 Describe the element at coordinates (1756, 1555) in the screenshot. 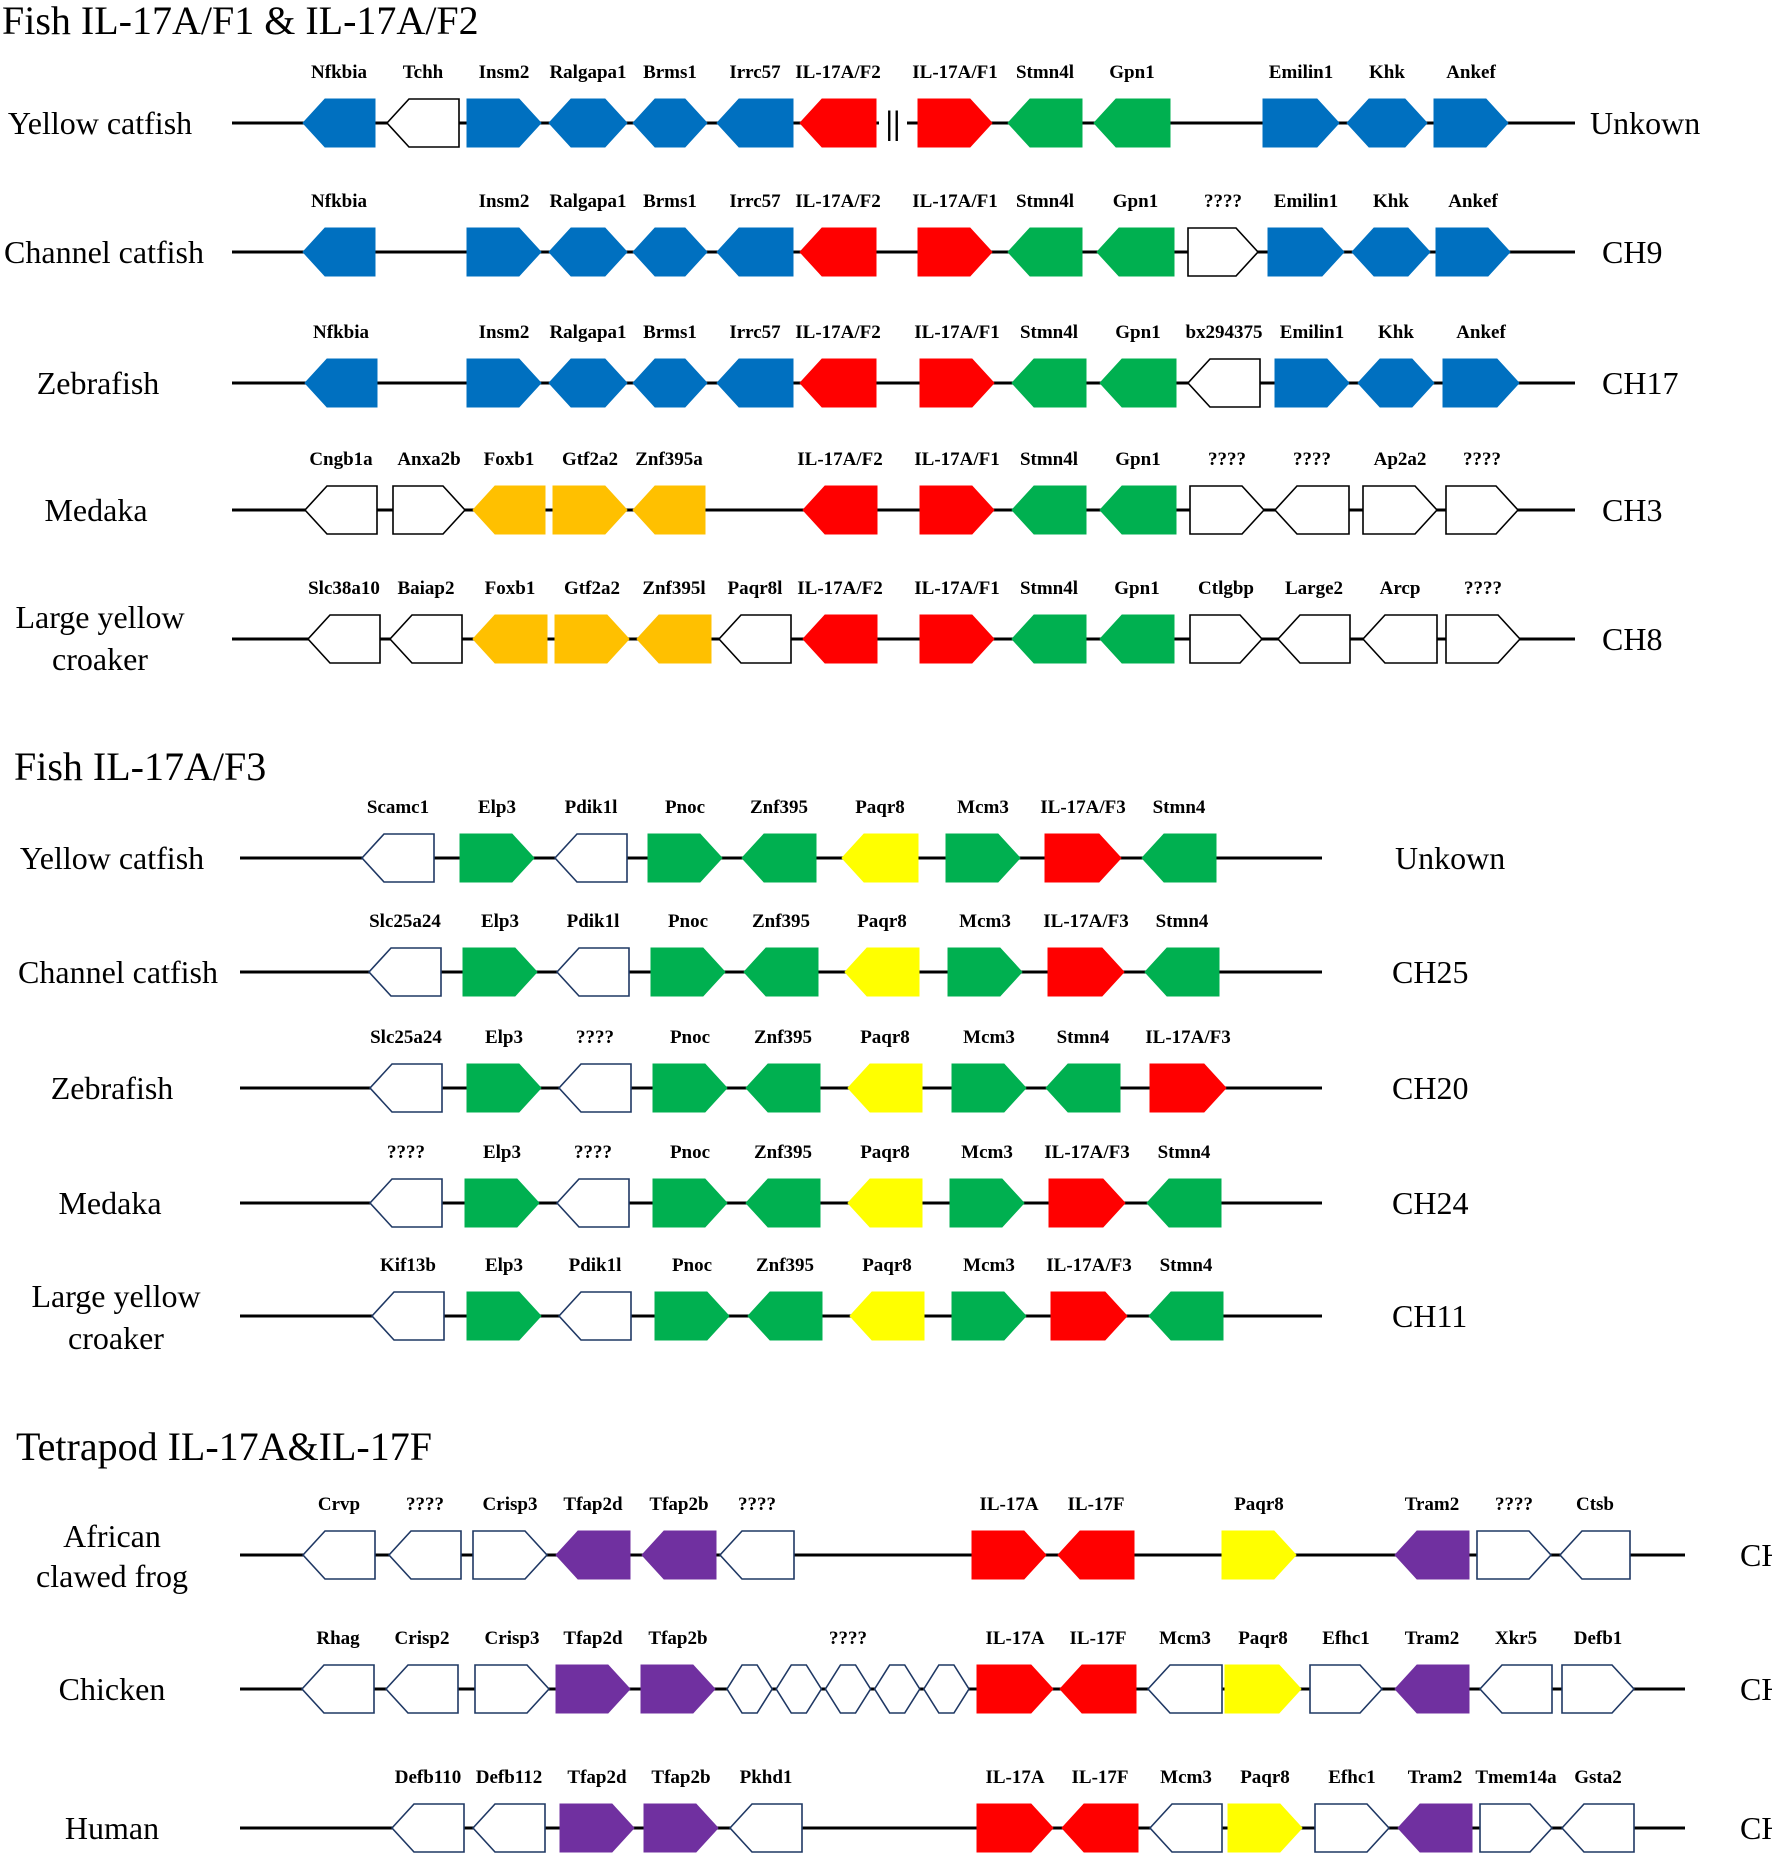

I see `chromosome-label: CH5` at that location.